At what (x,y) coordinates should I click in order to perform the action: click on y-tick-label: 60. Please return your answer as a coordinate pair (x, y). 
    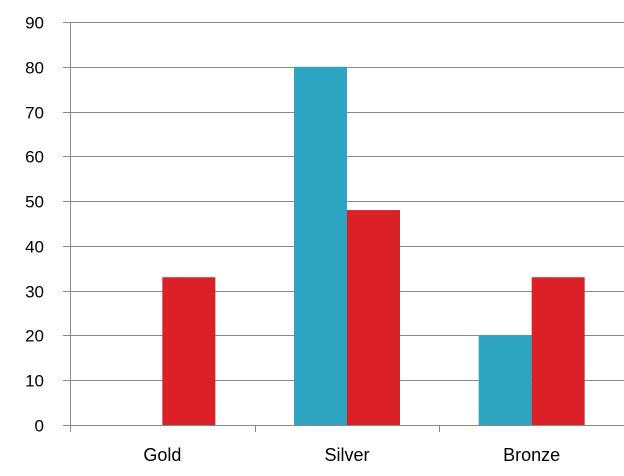
    Looking at the image, I should click on (34, 157).